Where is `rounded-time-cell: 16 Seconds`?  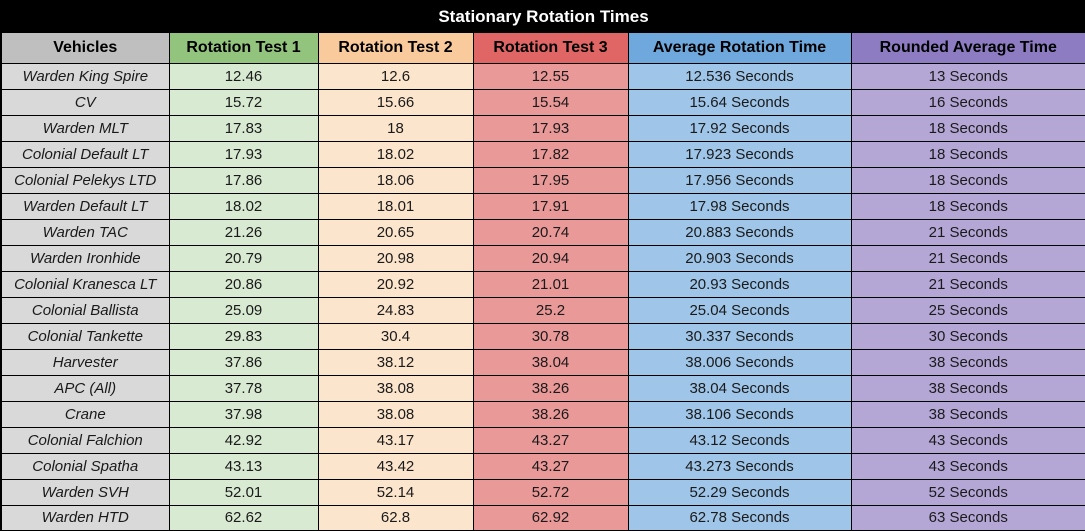 rounded-time-cell: 16 Seconds is located at coordinates (967, 102).